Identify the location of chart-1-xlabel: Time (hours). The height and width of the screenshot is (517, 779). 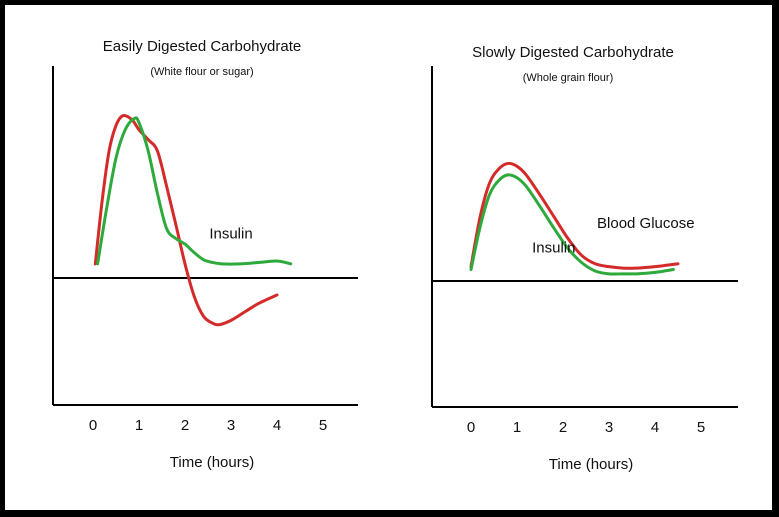
(212, 462).